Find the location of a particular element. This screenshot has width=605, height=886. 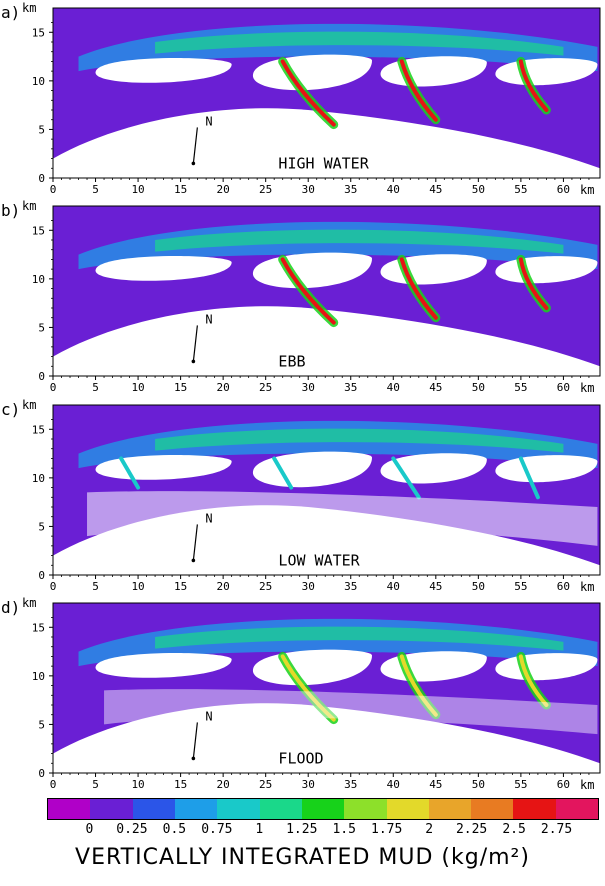

legend-tick-label: 0.25 is located at coordinates (132, 829).